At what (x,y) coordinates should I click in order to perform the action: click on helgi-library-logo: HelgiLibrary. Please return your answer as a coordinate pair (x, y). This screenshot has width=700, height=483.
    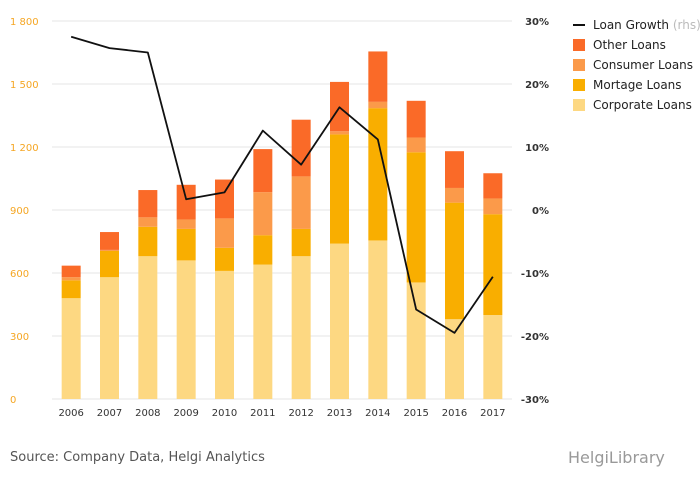
    Looking at the image, I should click on (616, 457).